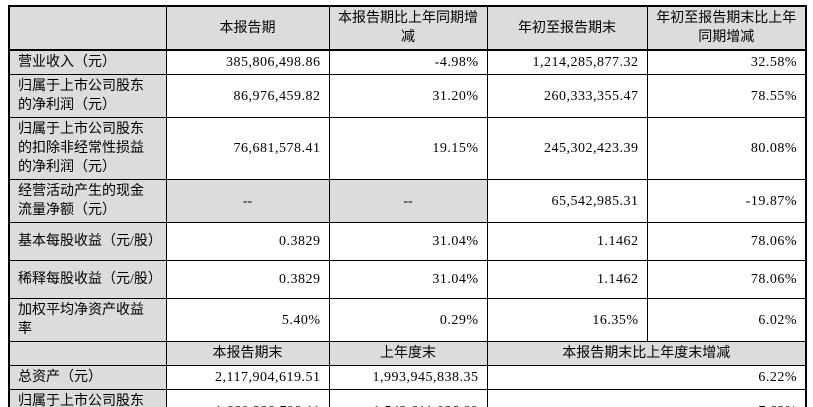  What do you see at coordinates (87, 96) in the screenshot?
I see `row-label: 归属于上市公司股东的净利润（元）` at bounding box center [87, 96].